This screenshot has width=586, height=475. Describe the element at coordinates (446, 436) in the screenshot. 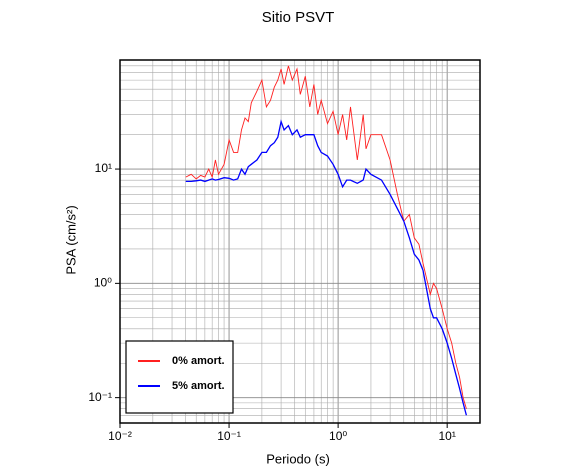

I see `x-tick-label: 10¹` at that location.